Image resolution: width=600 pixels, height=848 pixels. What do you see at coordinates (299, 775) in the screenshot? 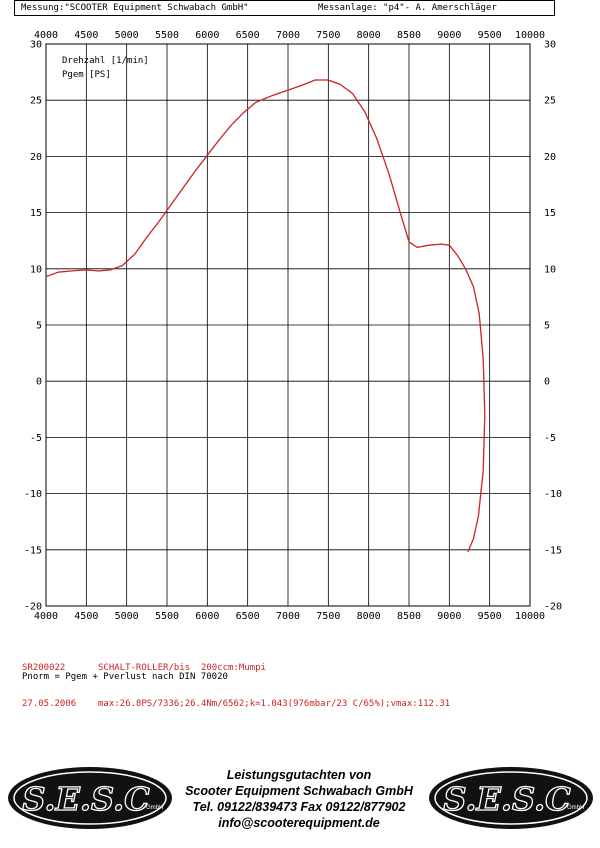
I see `footer-title: Leistungsgutachten von` at bounding box center [299, 775].